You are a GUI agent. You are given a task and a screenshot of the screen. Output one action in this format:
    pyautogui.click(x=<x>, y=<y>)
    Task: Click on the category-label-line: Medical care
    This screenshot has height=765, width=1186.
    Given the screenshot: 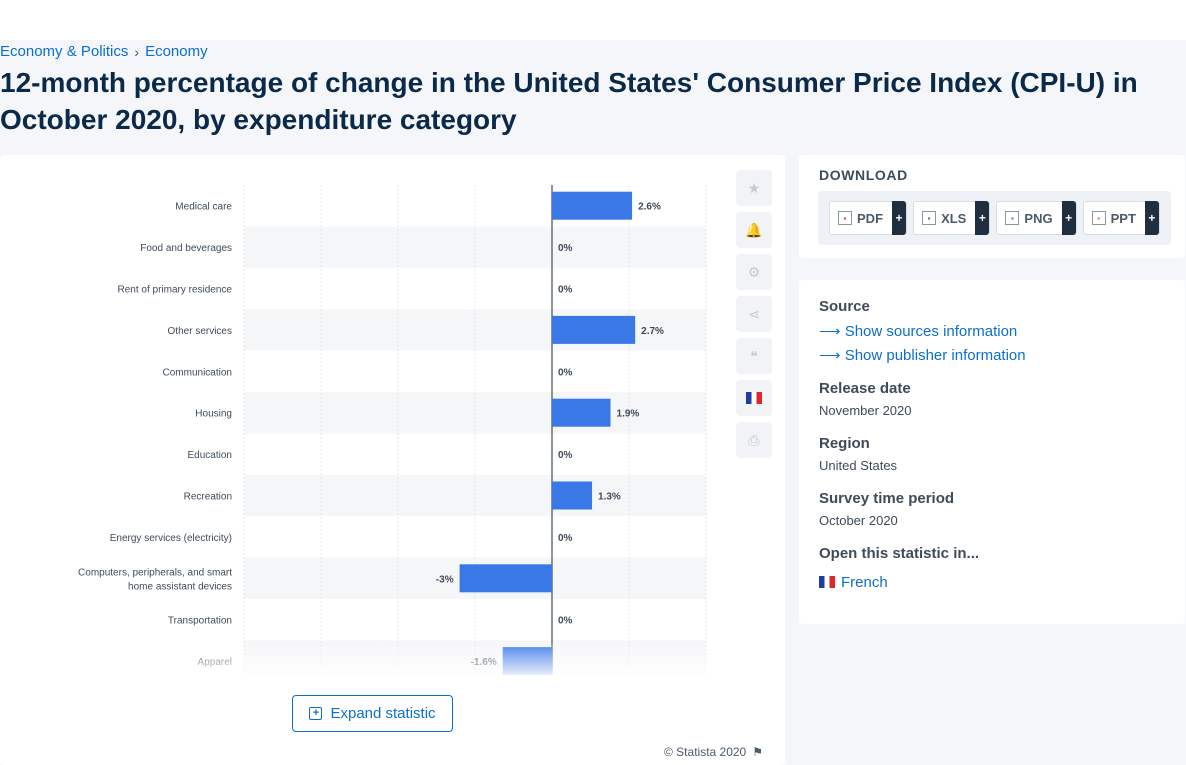 What is the action you would take?
    pyautogui.click(x=203, y=207)
    